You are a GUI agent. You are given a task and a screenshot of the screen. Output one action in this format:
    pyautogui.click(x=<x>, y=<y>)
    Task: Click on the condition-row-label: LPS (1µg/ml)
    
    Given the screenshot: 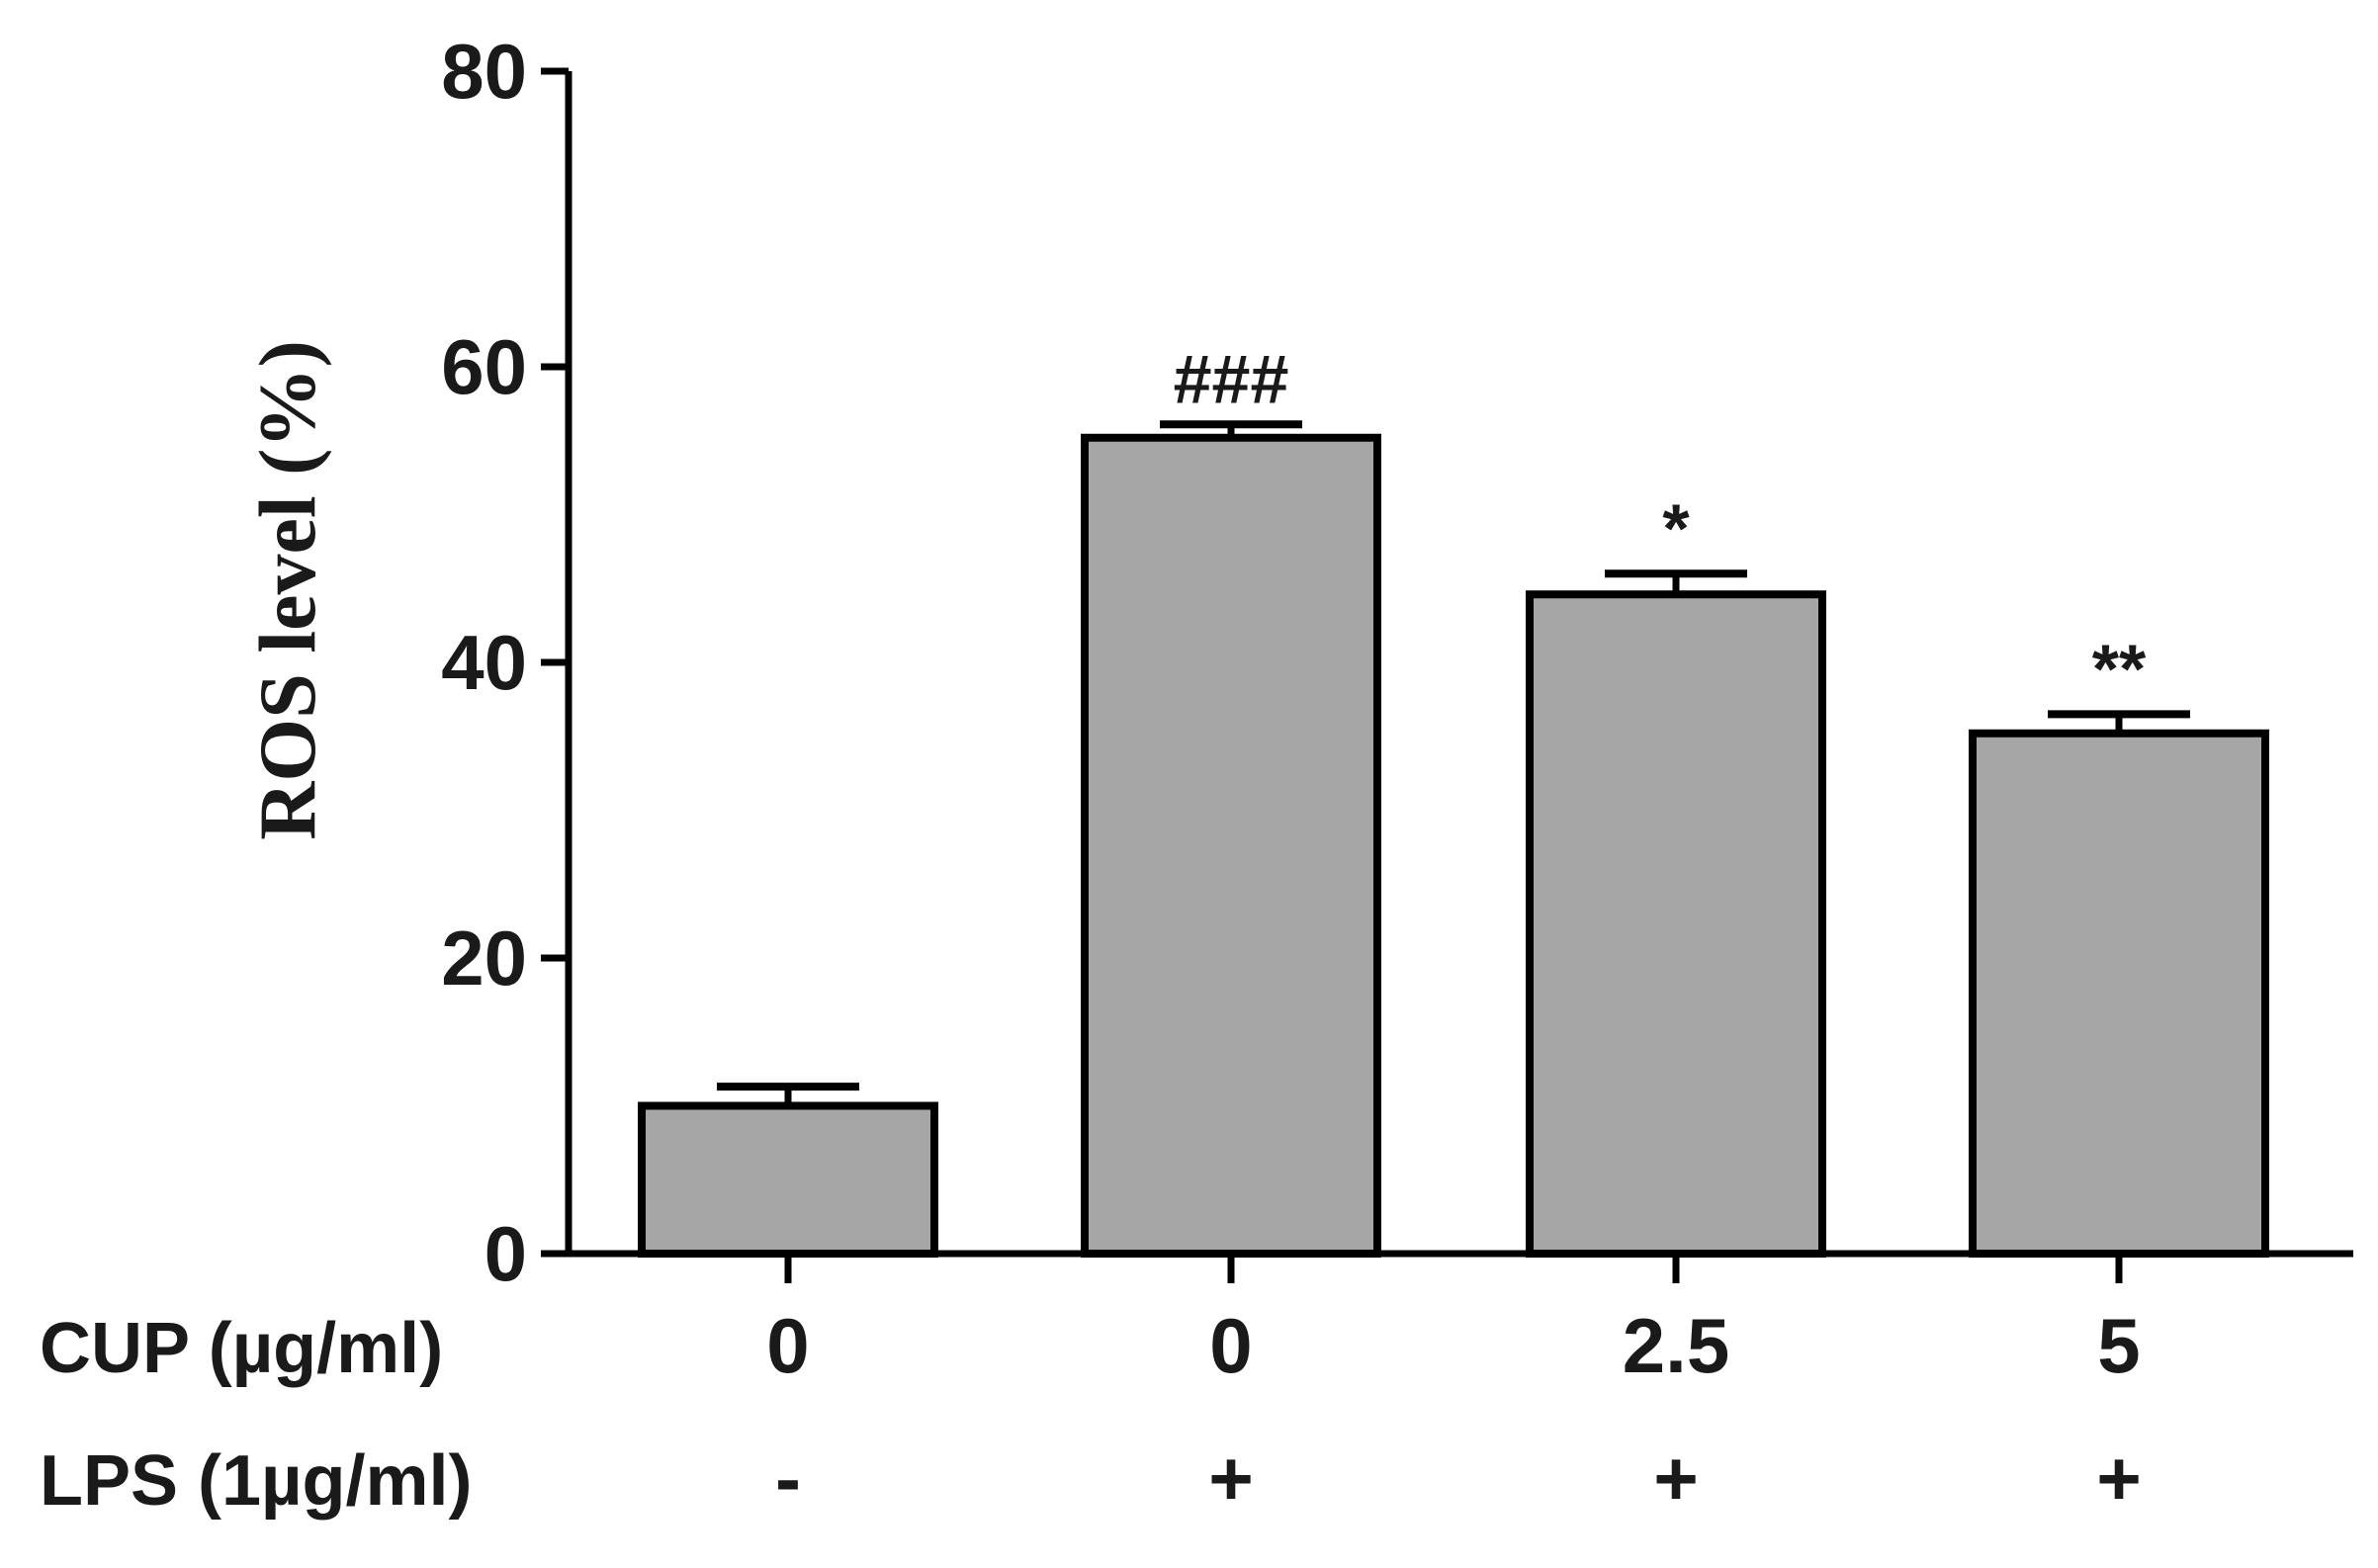 What is the action you would take?
    pyautogui.click(x=256, y=1481)
    